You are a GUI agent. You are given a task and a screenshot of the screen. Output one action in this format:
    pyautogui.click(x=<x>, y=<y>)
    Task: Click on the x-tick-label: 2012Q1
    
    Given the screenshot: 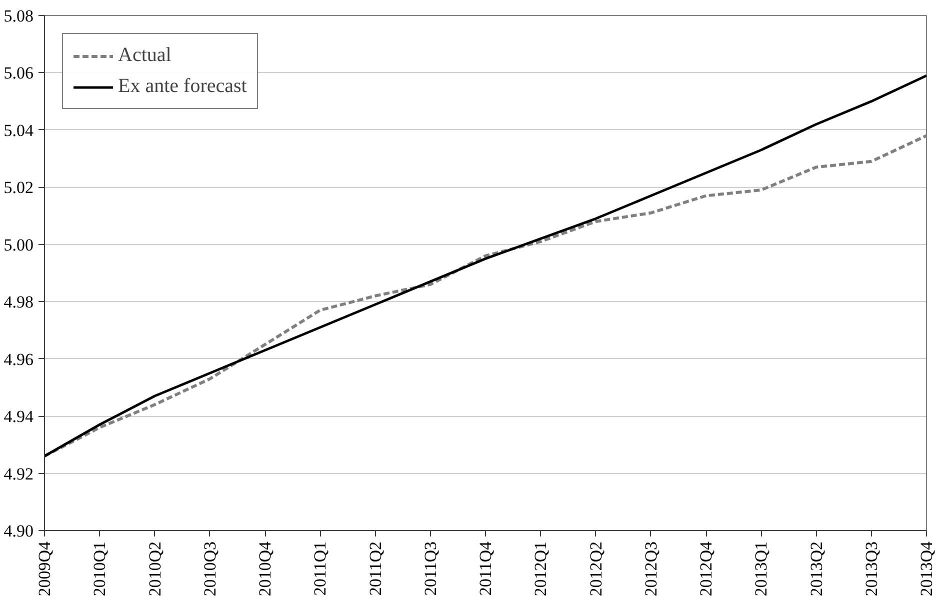 What is the action you would take?
    pyautogui.click(x=540, y=568)
    